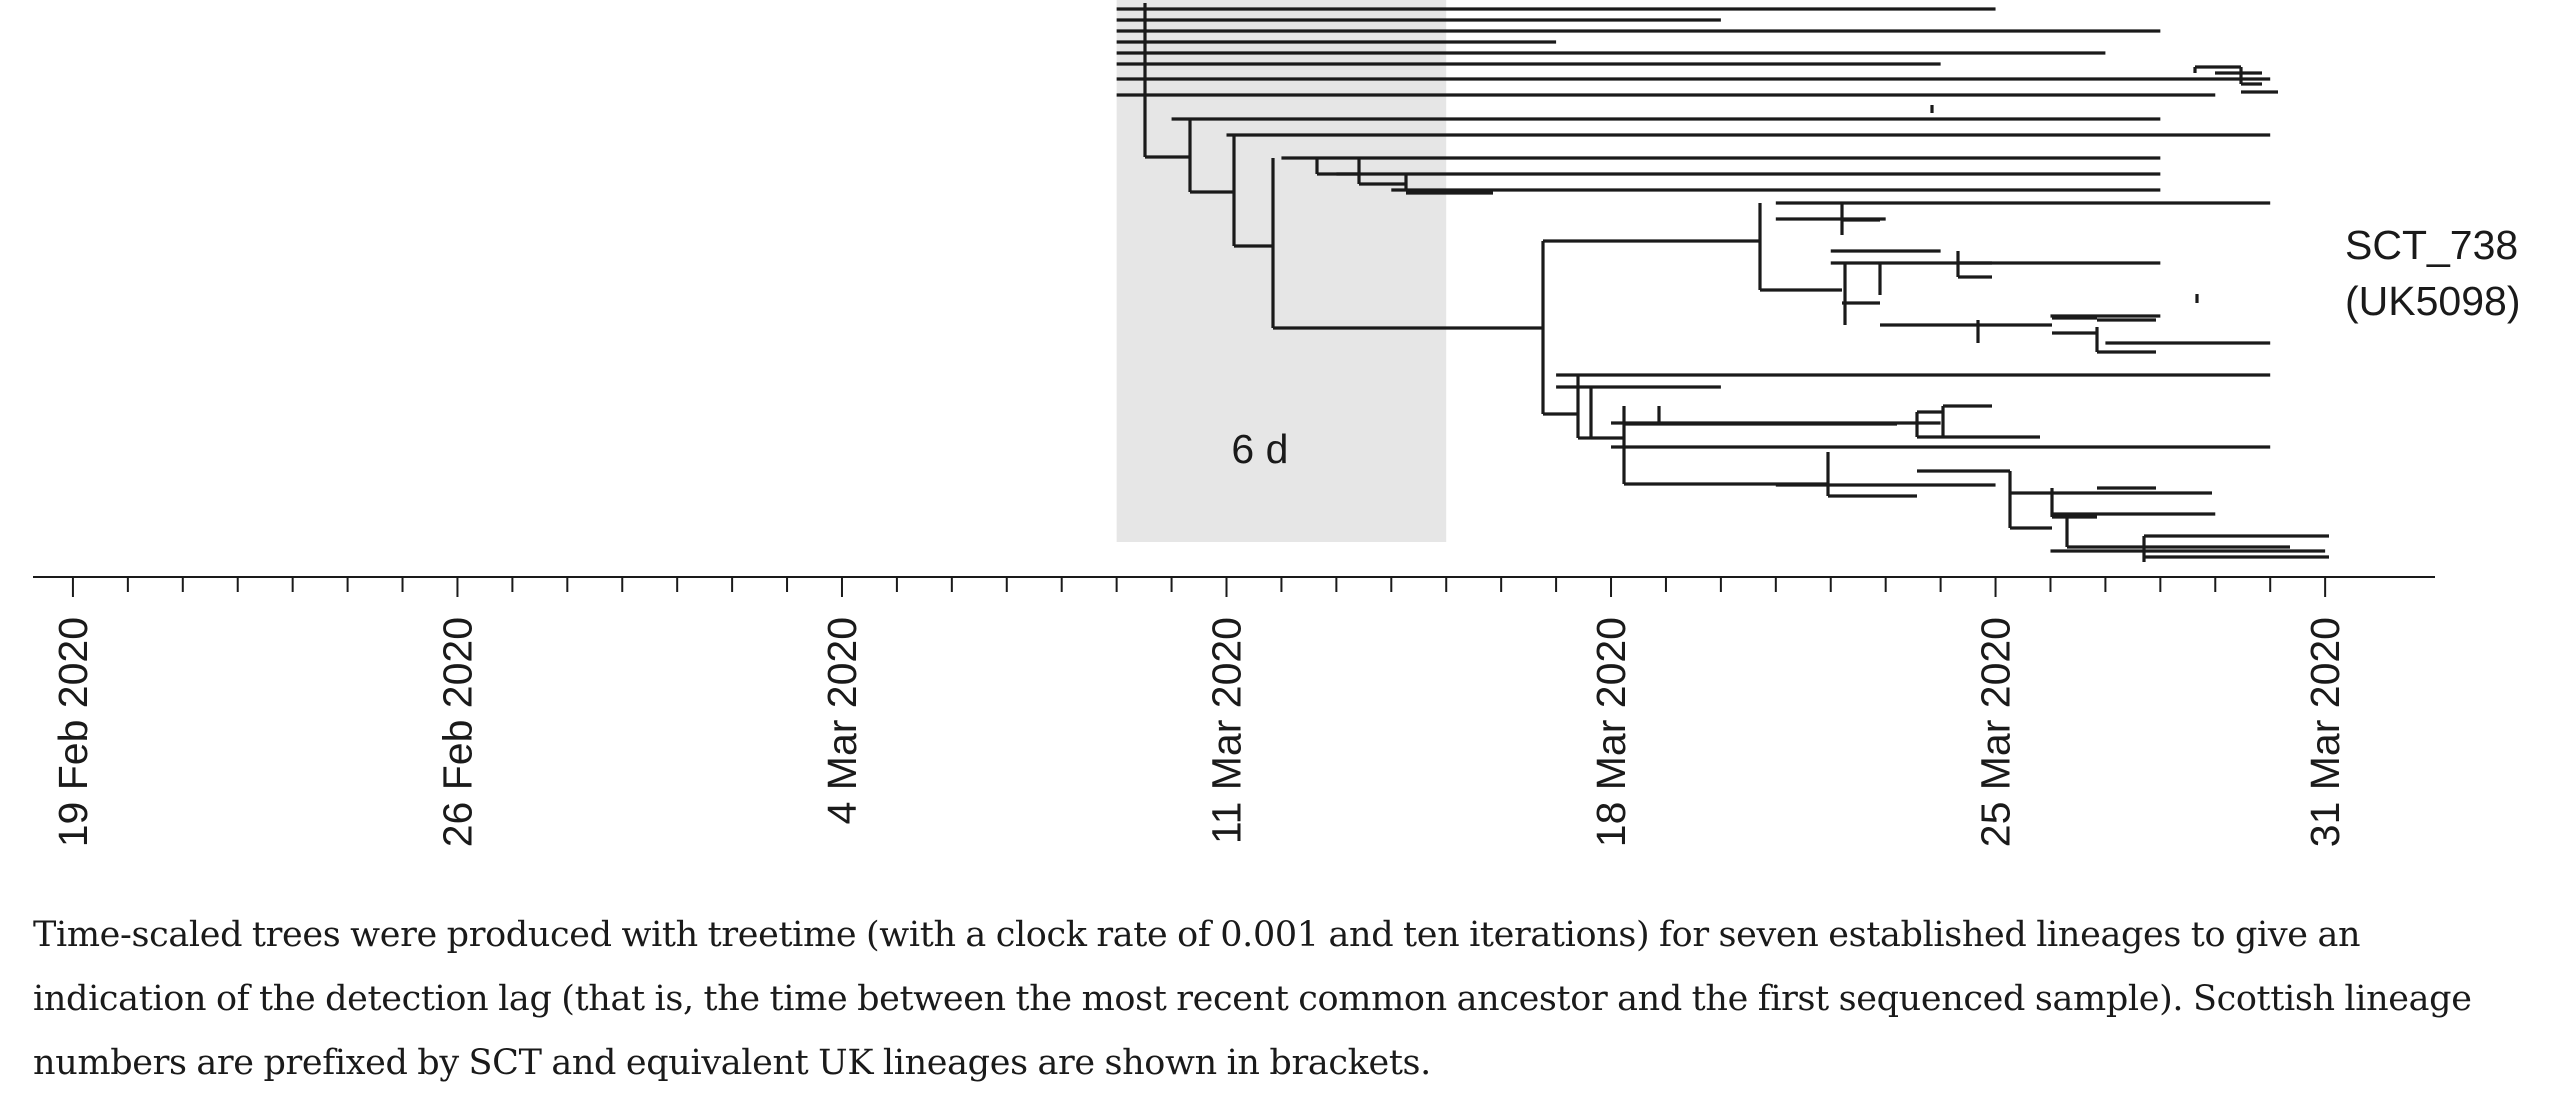 Image resolution: width=2560 pixels, height=1115 pixels. I want to click on detection-lag-label: 6 d, so click(1259, 449).